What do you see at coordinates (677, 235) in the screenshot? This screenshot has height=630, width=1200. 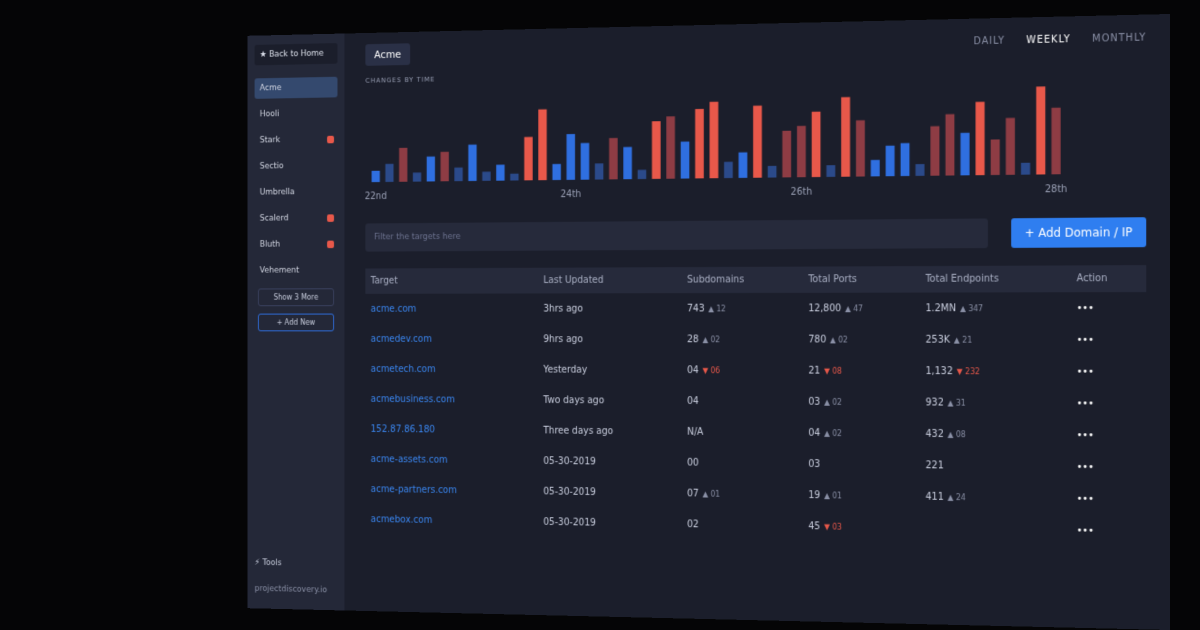 I see `search: Filter the targets here` at bounding box center [677, 235].